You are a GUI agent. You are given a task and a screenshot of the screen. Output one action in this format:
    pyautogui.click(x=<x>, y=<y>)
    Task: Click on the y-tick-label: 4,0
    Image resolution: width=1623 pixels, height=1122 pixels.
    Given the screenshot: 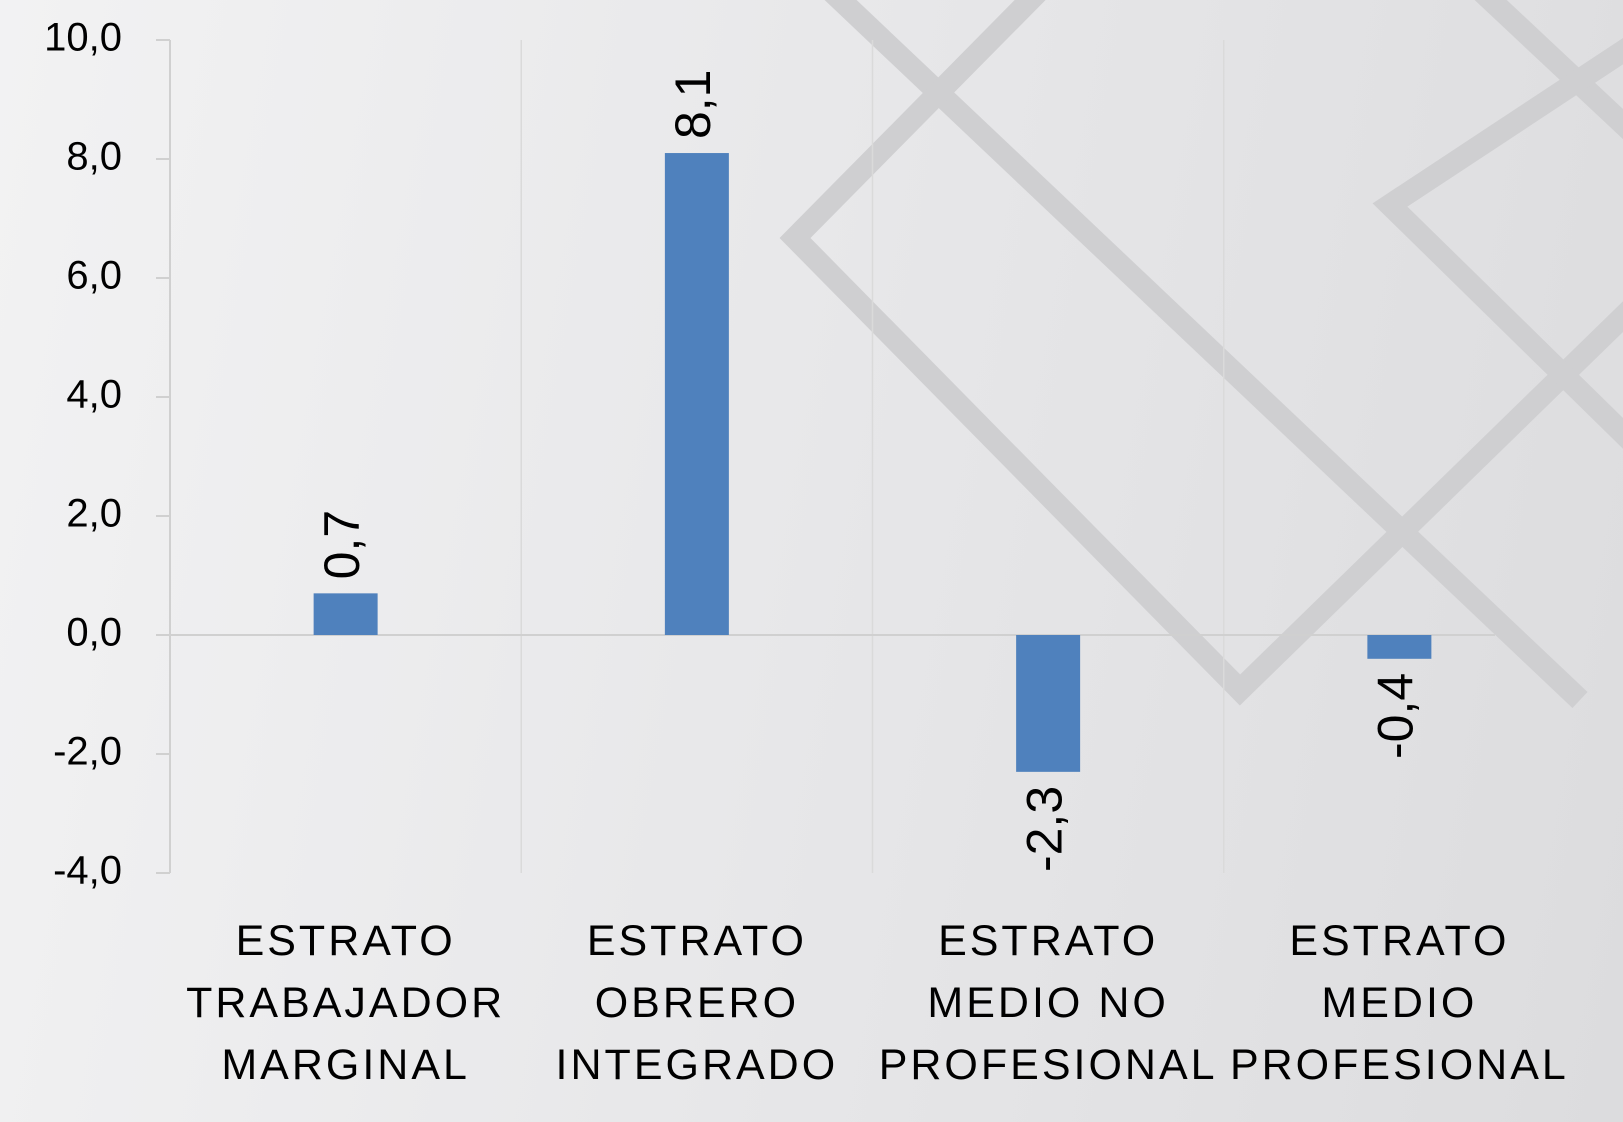 What is the action you would take?
    pyautogui.click(x=94, y=395)
    